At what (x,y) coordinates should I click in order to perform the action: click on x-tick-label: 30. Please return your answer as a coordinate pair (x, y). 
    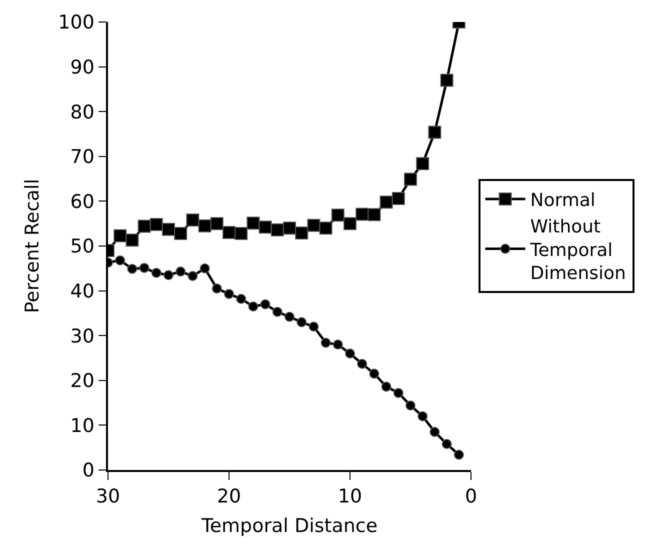
    Looking at the image, I should click on (108, 497).